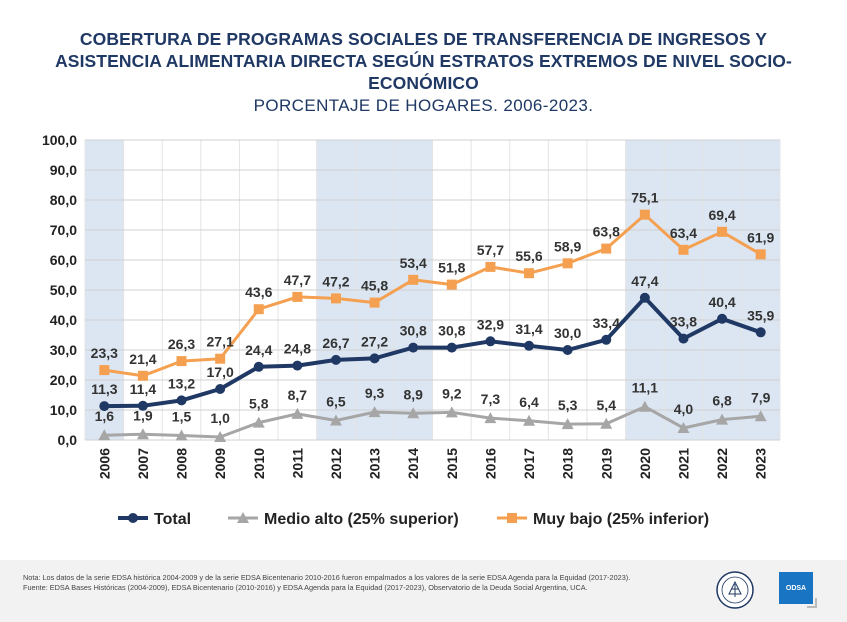  What do you see at coordinates (452, 463) in the screenshot?
I see `x-tick-label: 2015` at bounding box center [452, 463].